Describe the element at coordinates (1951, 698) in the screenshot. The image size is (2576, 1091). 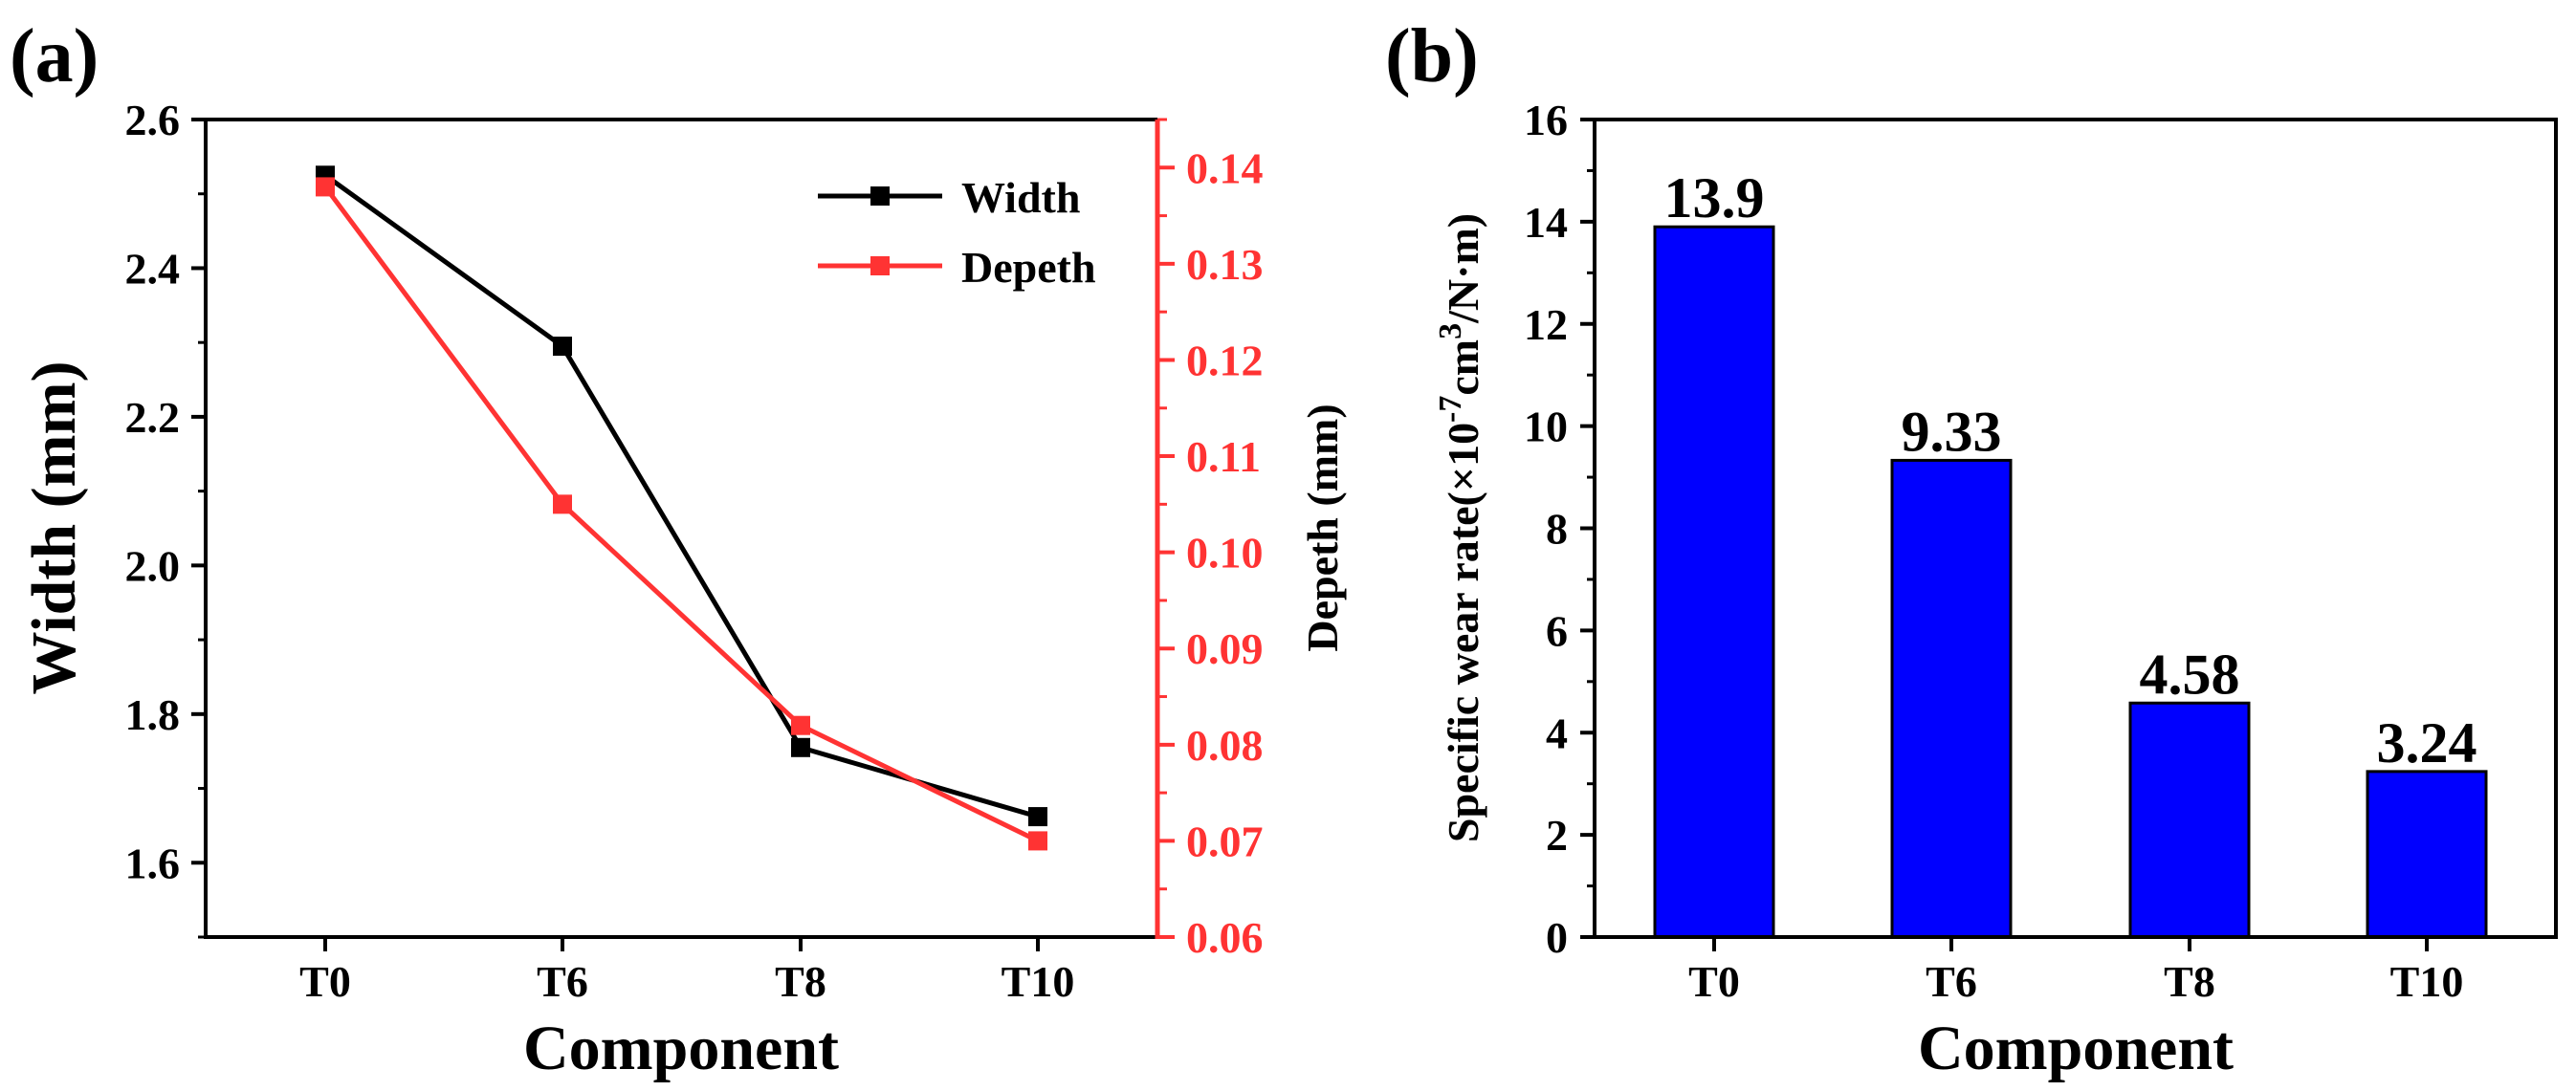
I see `bar-t6` at that location.